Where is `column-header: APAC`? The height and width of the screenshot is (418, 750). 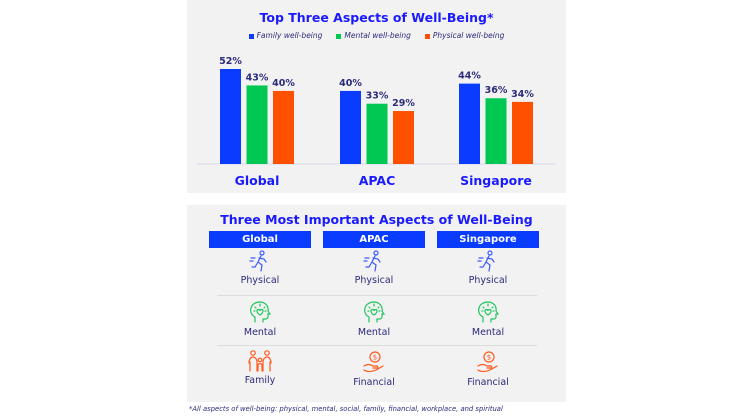 column-header: APAC is located at coordinates (374, 239).